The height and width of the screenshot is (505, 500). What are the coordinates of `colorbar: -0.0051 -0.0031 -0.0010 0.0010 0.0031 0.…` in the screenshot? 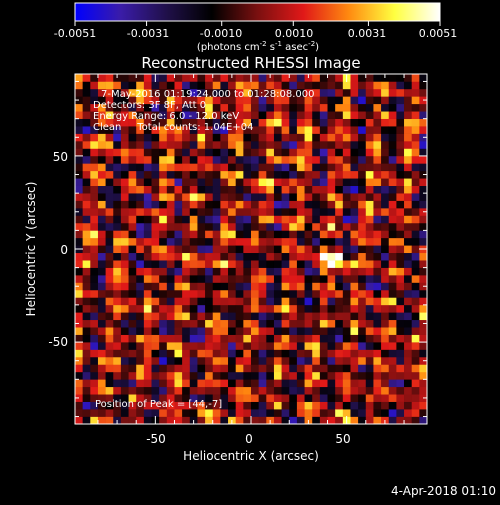 It's located at (255, 27).